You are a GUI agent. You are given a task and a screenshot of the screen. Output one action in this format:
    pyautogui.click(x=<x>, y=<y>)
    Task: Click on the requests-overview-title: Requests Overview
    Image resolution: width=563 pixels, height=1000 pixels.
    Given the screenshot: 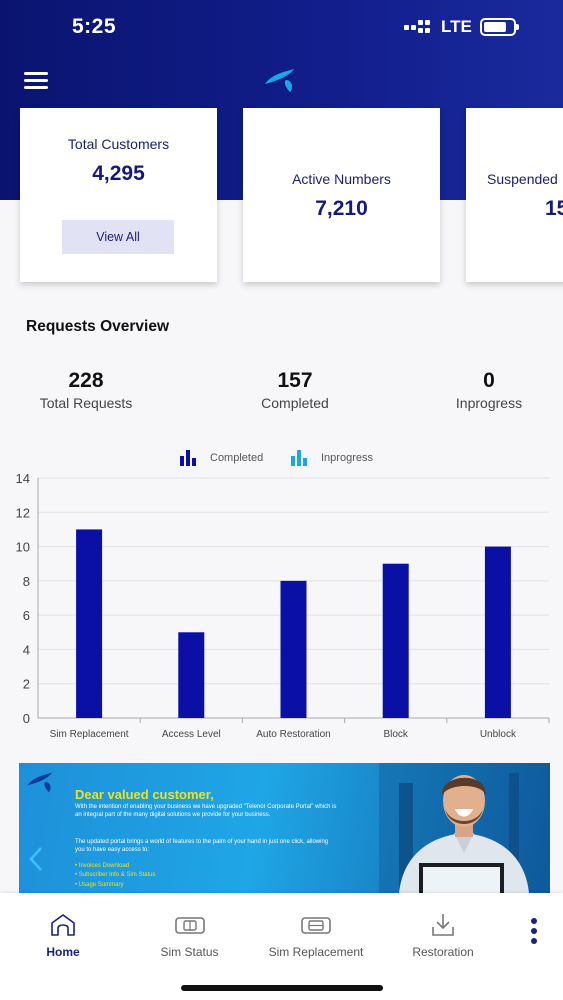 What is the action you would take?
    pyautogui.click(x=98, y=326)
    